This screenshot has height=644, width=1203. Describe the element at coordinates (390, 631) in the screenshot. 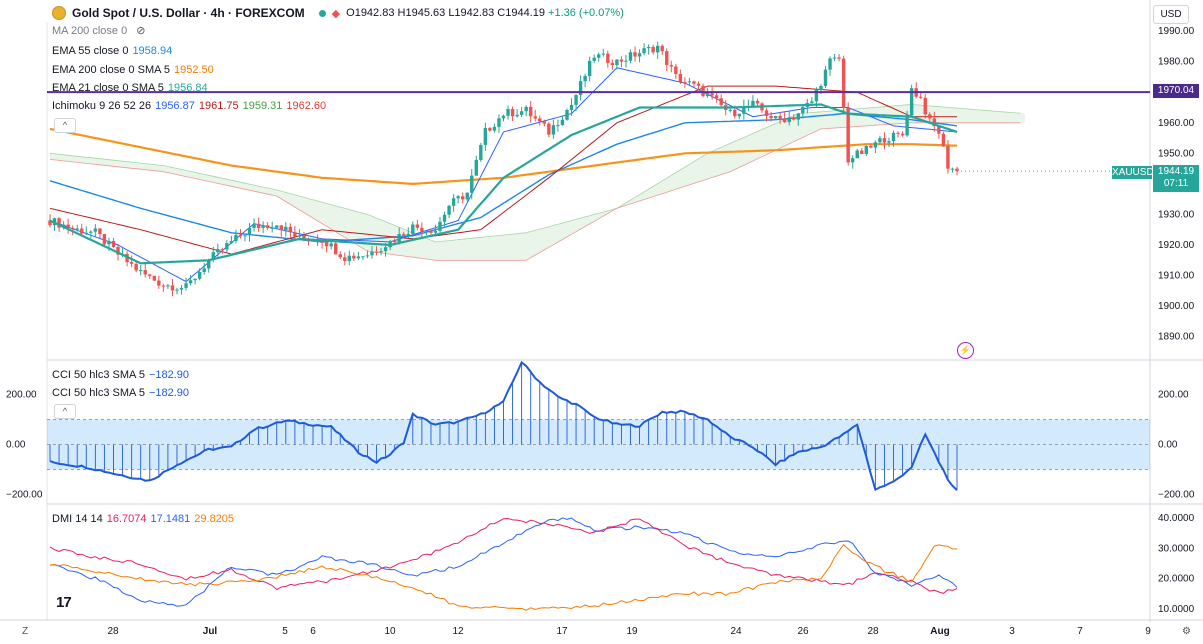

I see `time-tick-label: 10` at that location.